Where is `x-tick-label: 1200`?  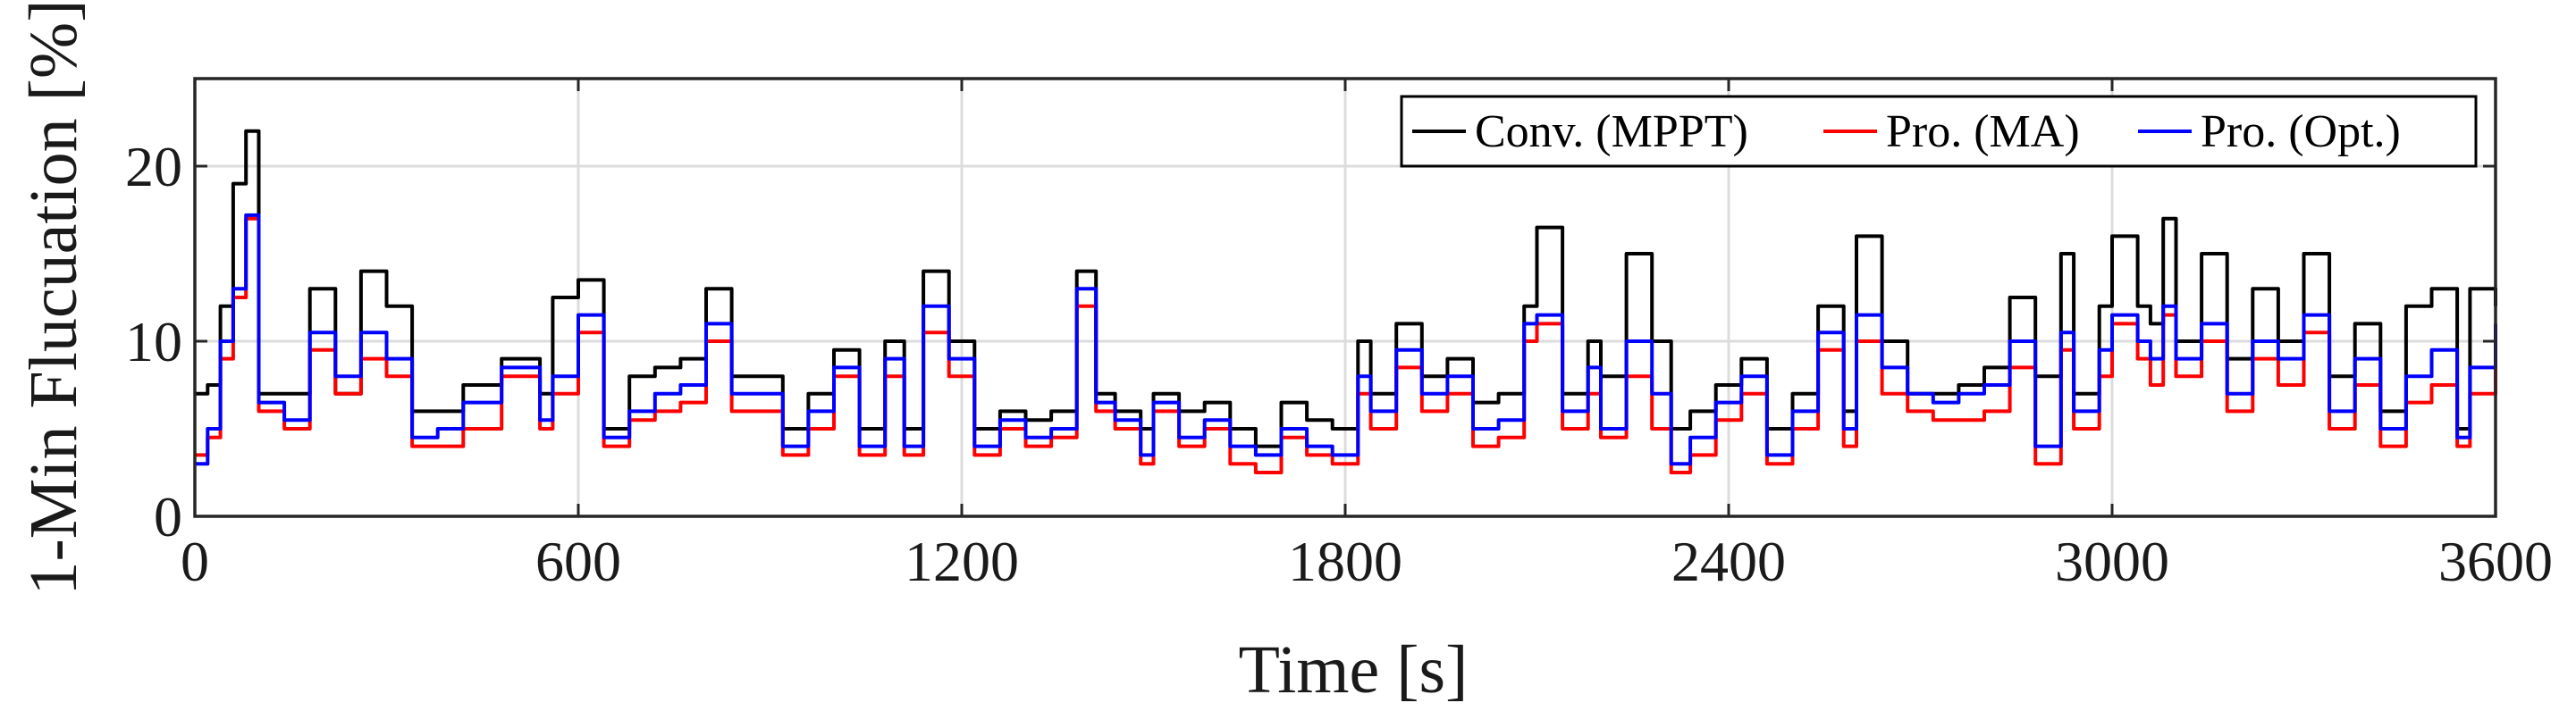 x-tick-label: 1200 is located at coordinates (962, 561).